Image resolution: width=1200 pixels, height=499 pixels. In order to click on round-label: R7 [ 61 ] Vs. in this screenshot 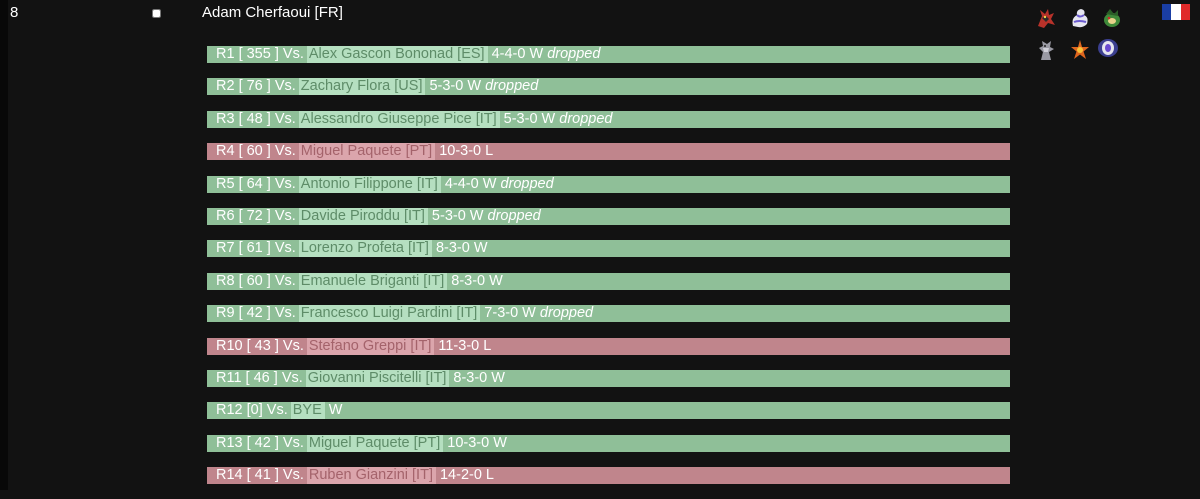, I will do `click(256, 248)`.